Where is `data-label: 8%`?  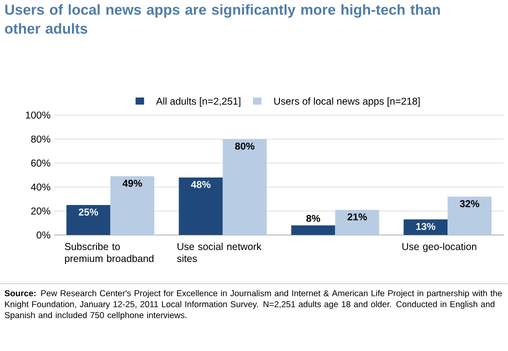
data-label: 8% is located at coordinates (313, 218).